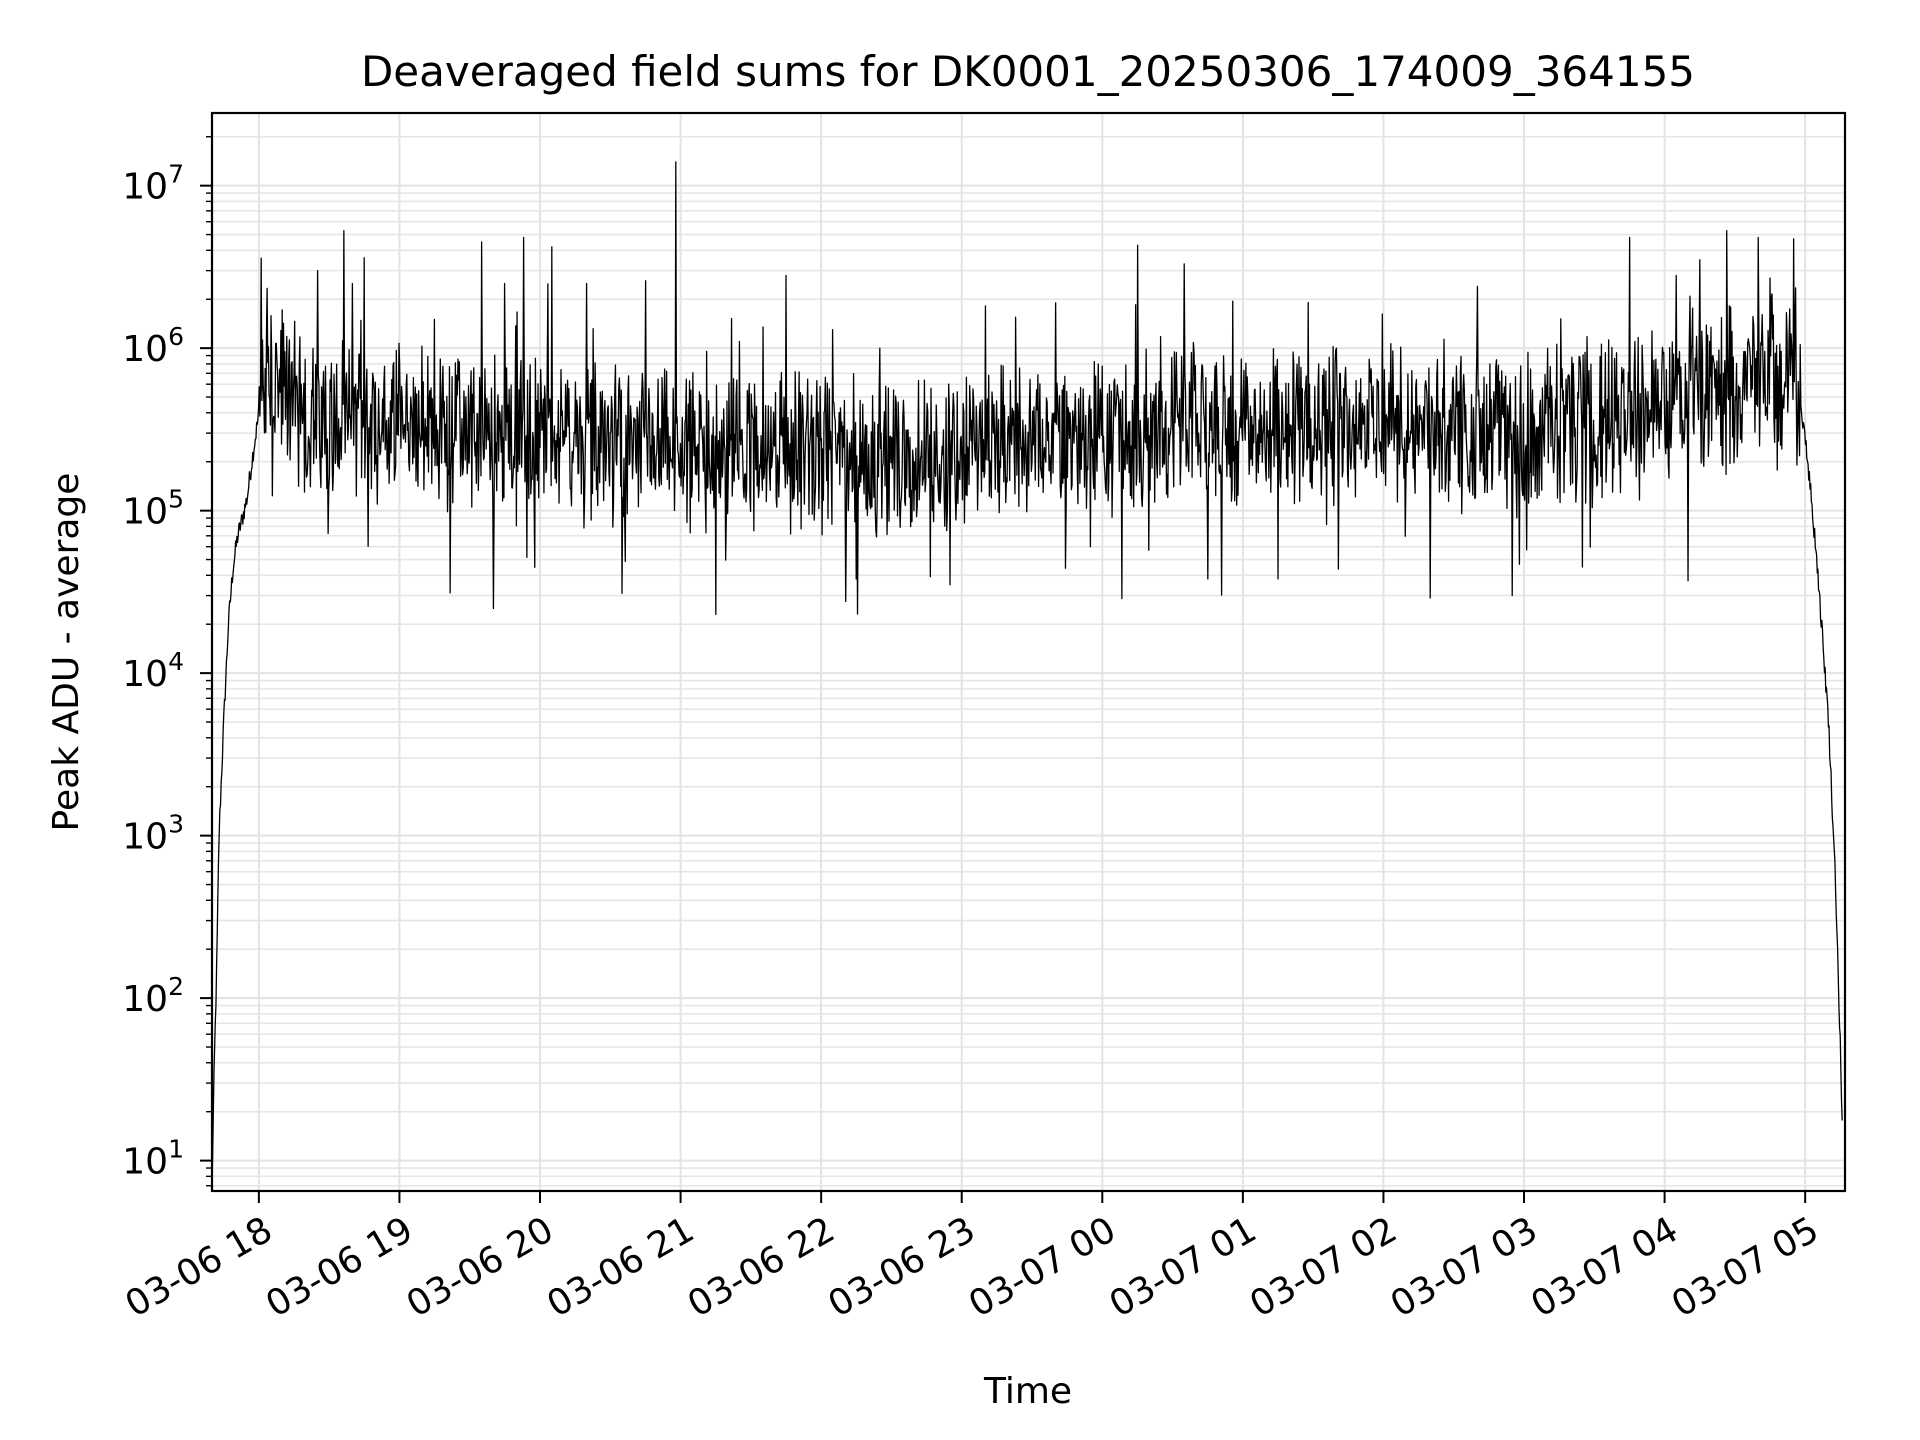 This screenshot has height=1440, width=1920. I want to click on y-tick-label: 10⁶, so click(153, 346).